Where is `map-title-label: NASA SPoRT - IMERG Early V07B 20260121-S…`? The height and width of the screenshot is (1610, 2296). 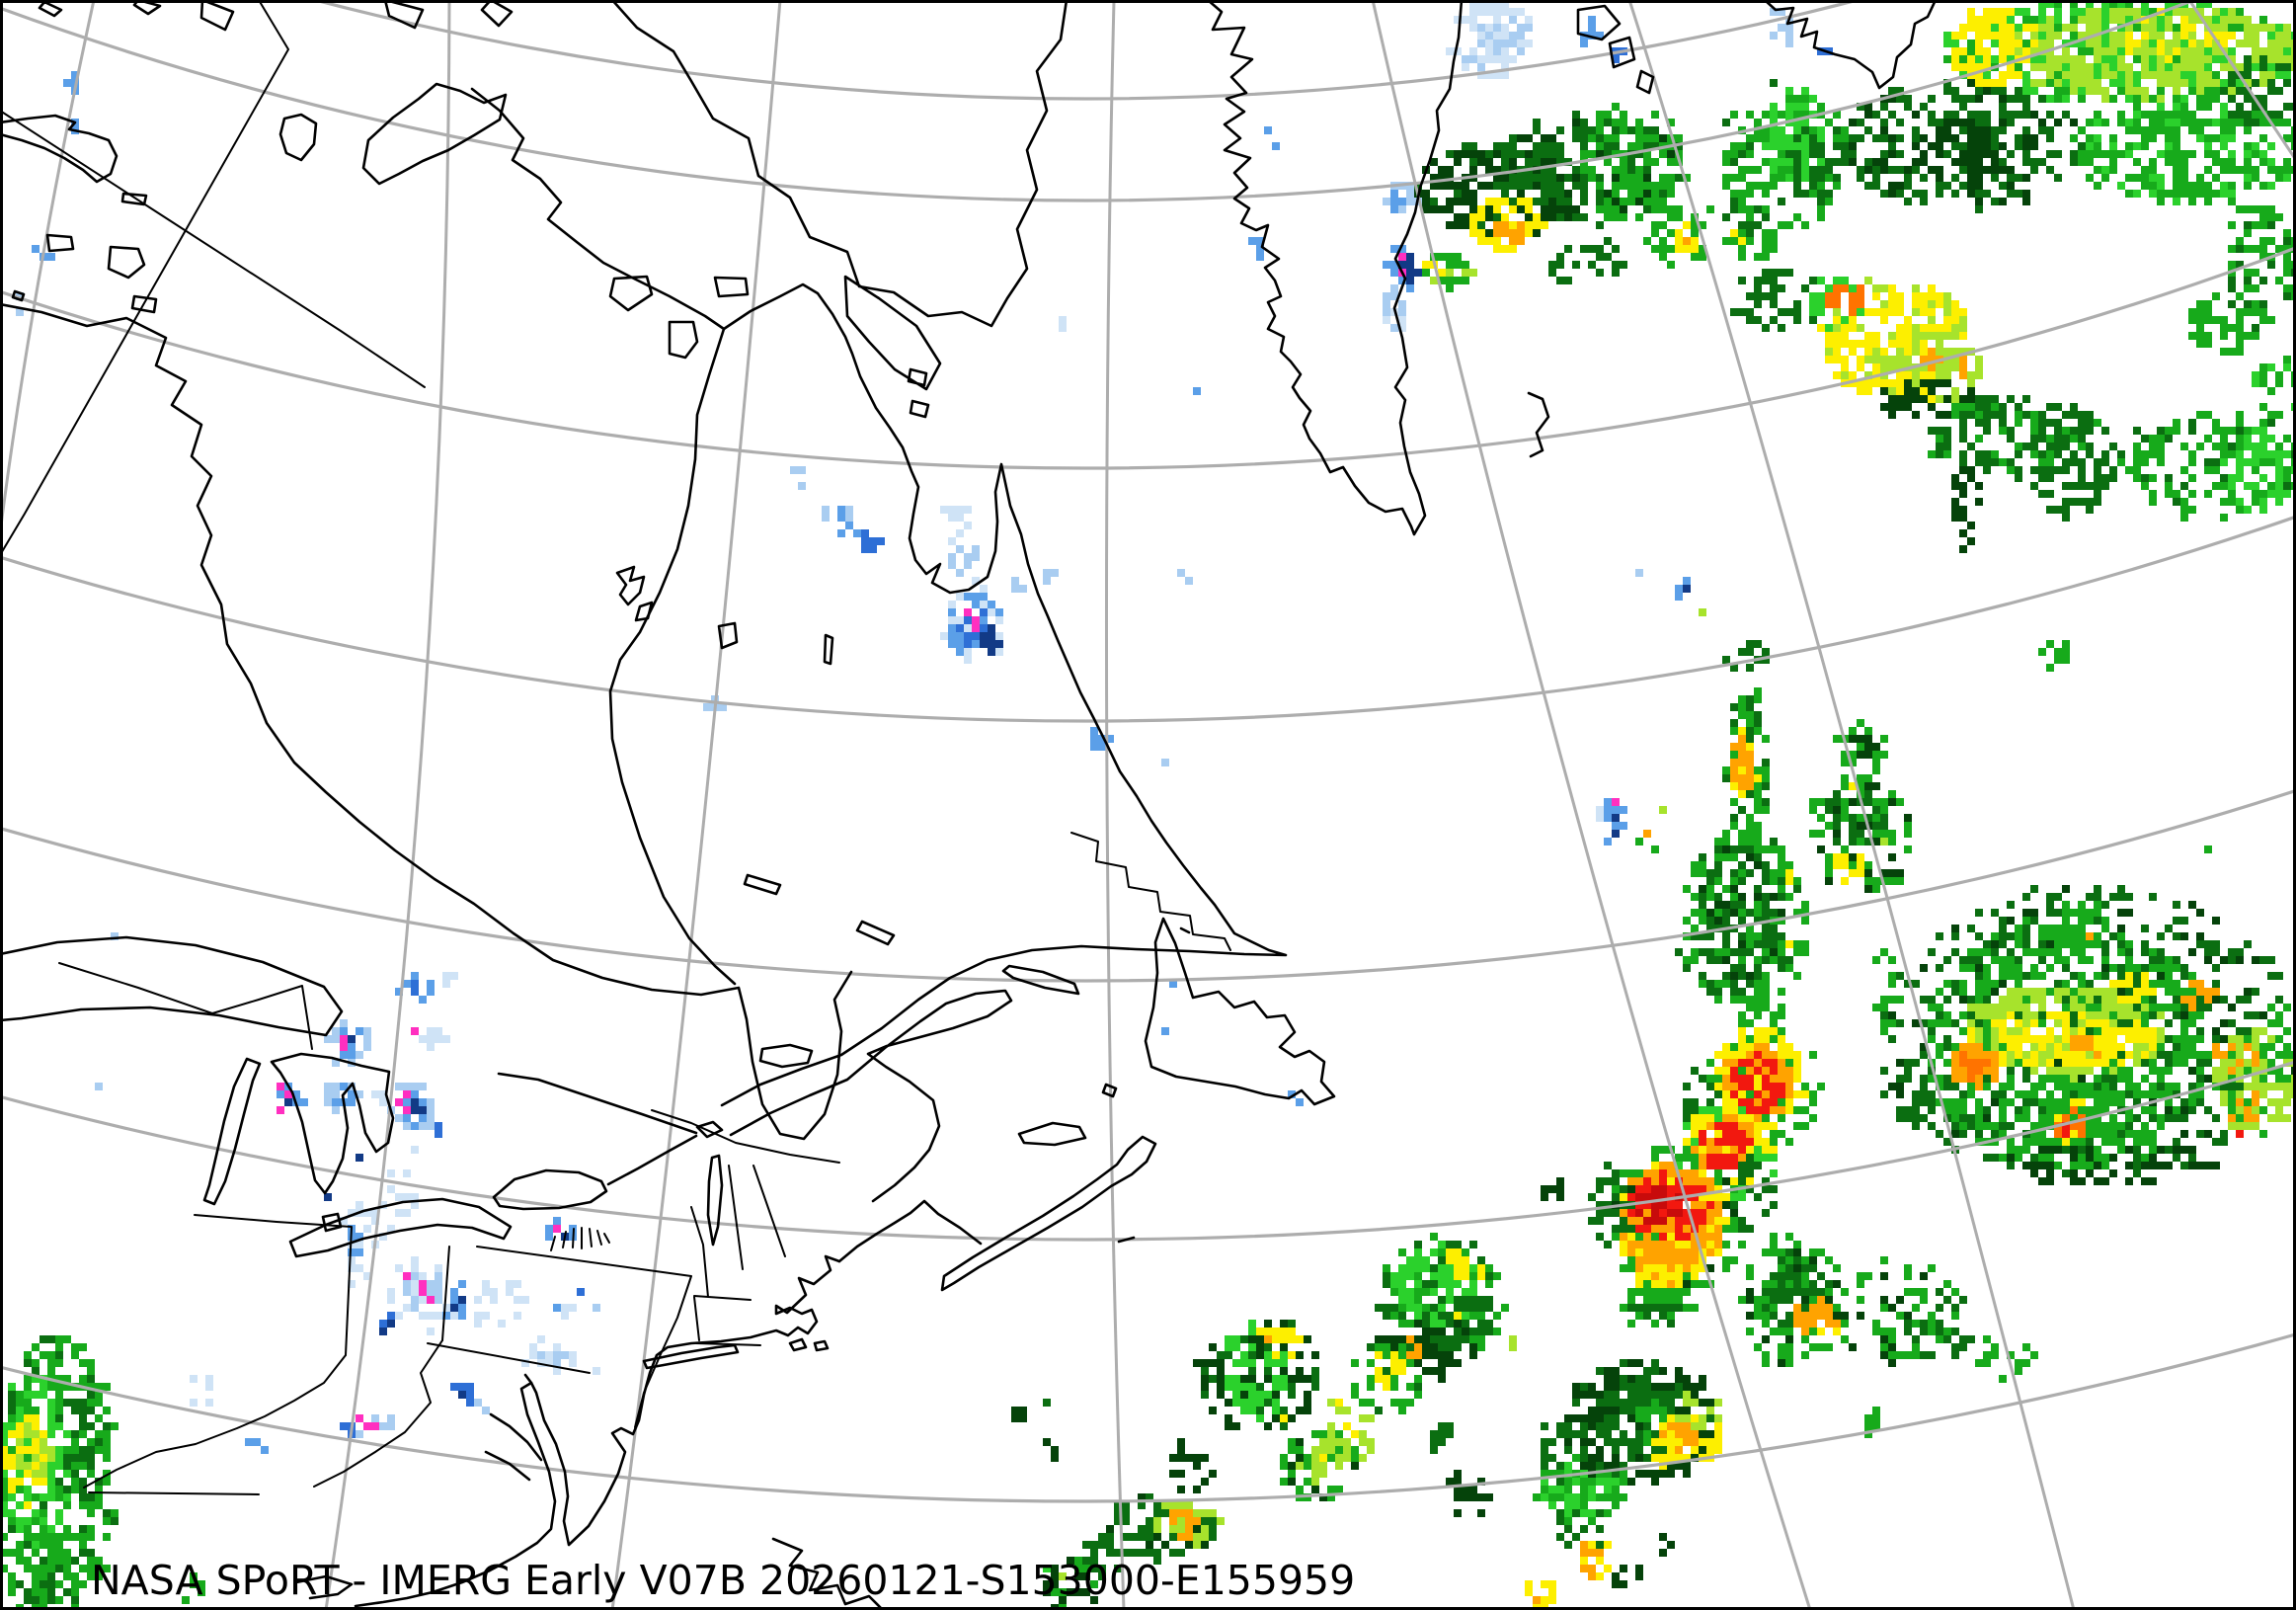 map-title-label: NASA SPoRT - IMERG Early V07B 20260121-S… is located at coordinates (723, 1580).